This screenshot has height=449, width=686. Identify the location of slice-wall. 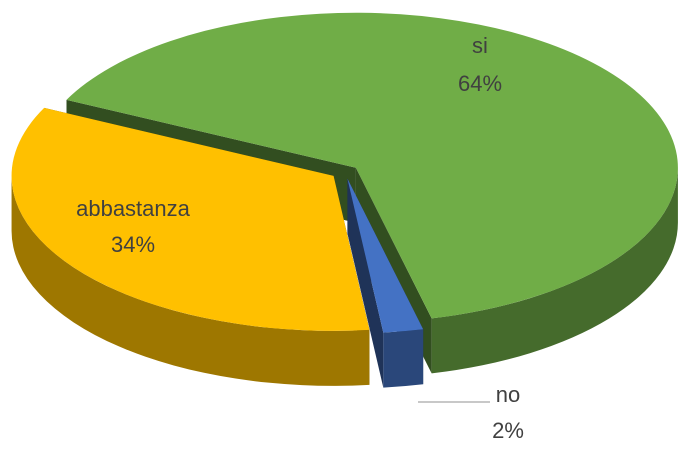
(365, 283).